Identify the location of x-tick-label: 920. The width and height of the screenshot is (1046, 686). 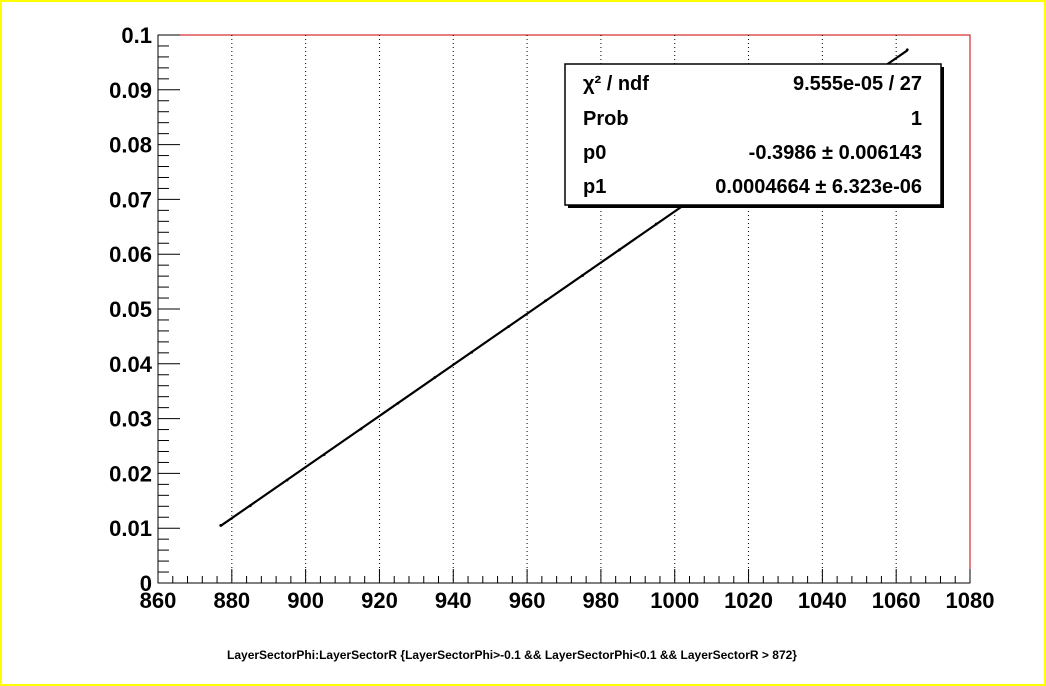
(379, 600).